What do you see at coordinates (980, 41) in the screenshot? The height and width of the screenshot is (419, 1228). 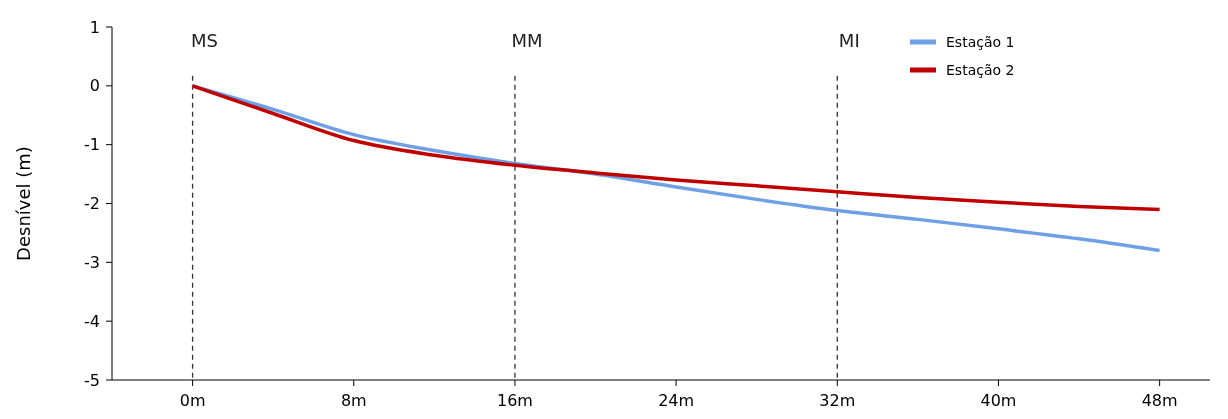 I see `legend-label: Estação 1` at bounding box center [980, 41].